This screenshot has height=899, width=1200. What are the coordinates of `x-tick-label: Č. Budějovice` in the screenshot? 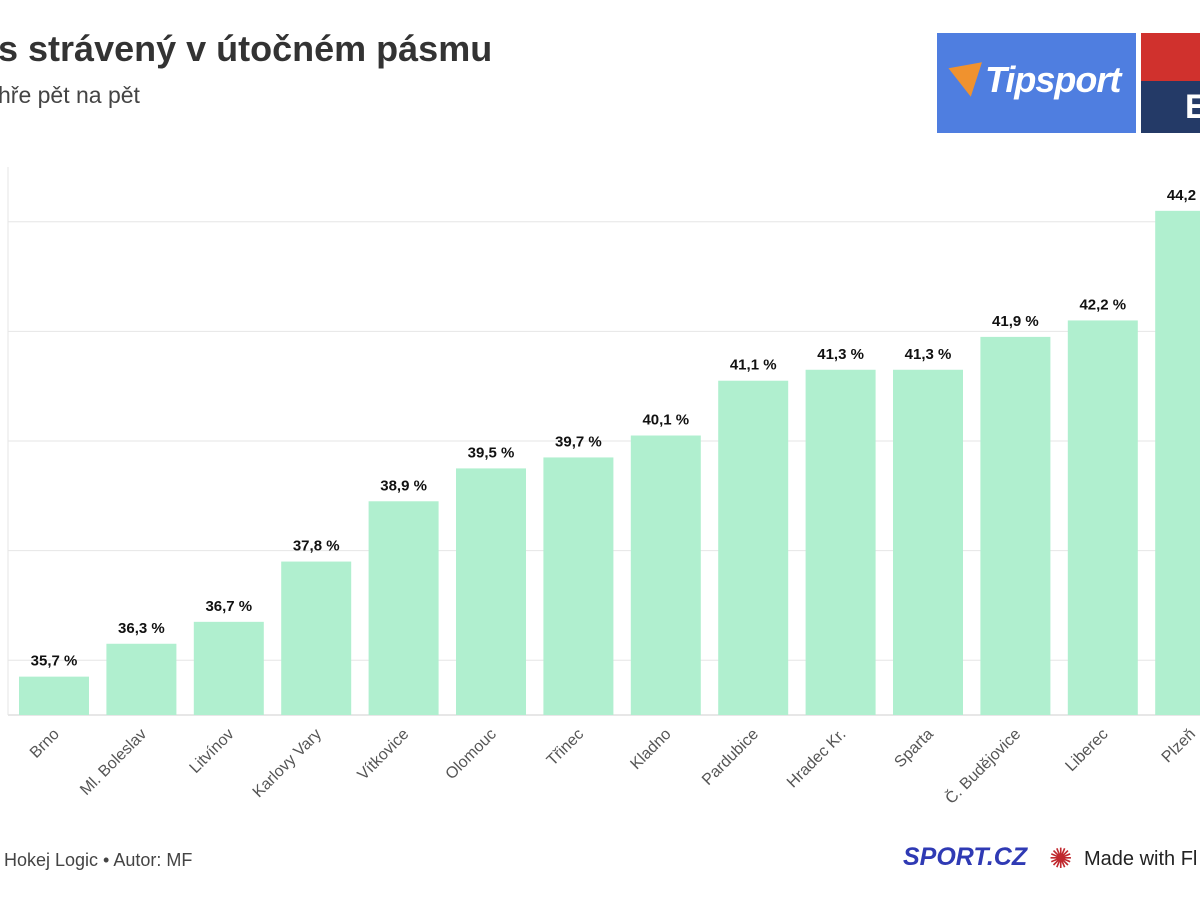 It's located at (982, 765).